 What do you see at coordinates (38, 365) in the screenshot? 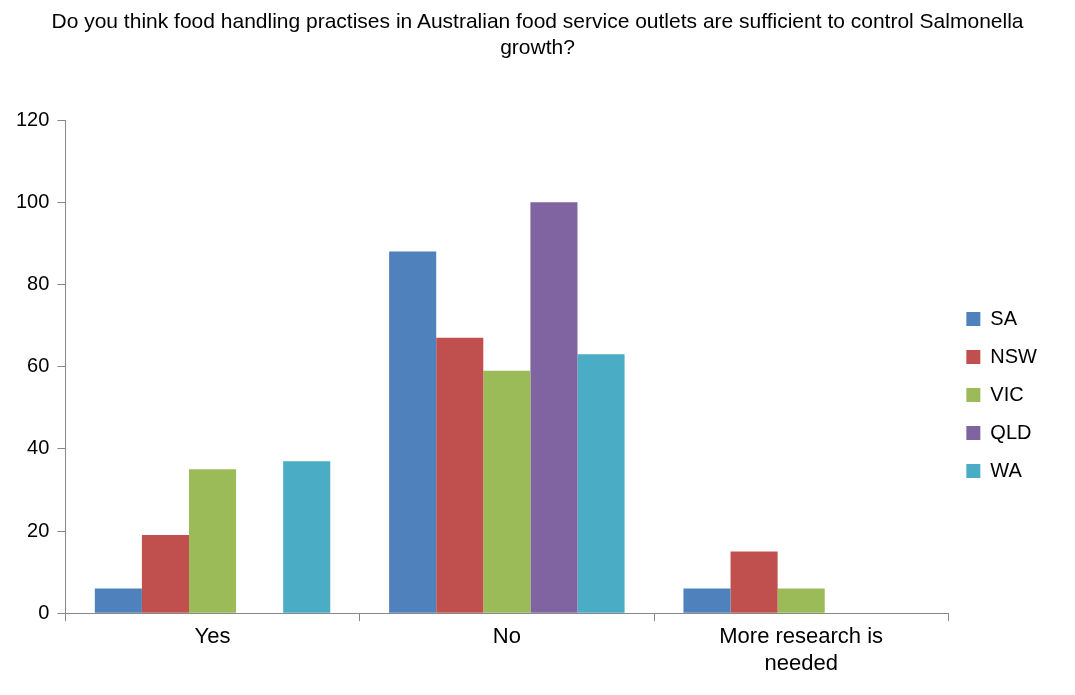
I see `y-tick-label: 60` at bounding box center [38, 365].